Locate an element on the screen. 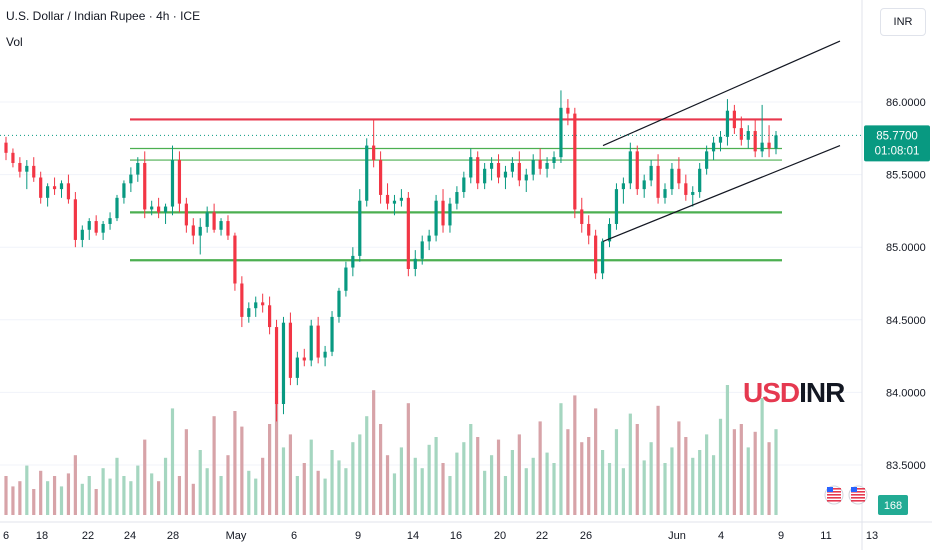  time-tick-label: 24 is located at coordinates (130, 536).